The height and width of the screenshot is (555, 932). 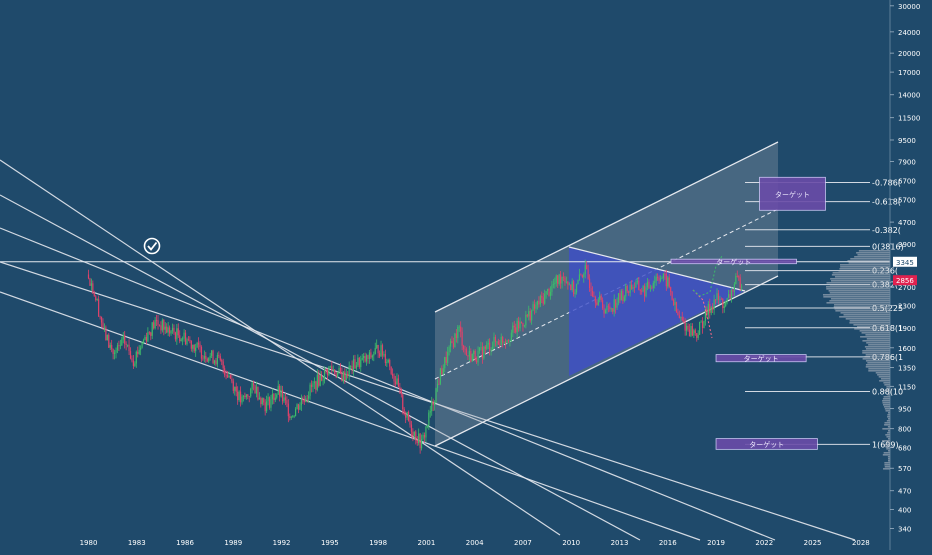 I want to click on checkmark-icon-ring, so click(x=152, y=246).